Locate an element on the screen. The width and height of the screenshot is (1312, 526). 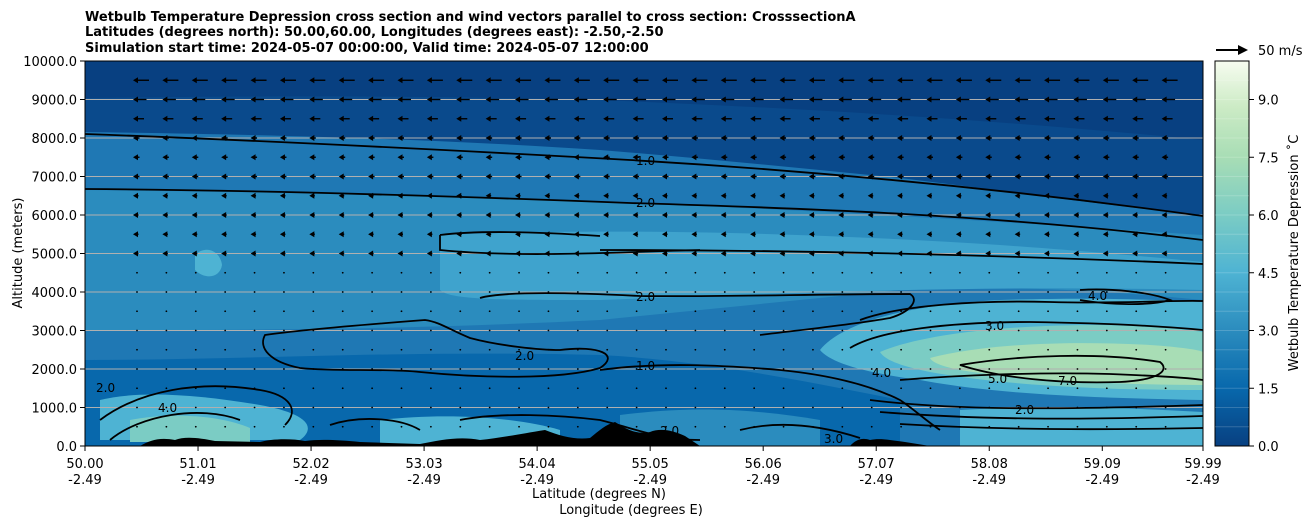
y-tick-label: 4000.0 is located at coordinates (55, 293).